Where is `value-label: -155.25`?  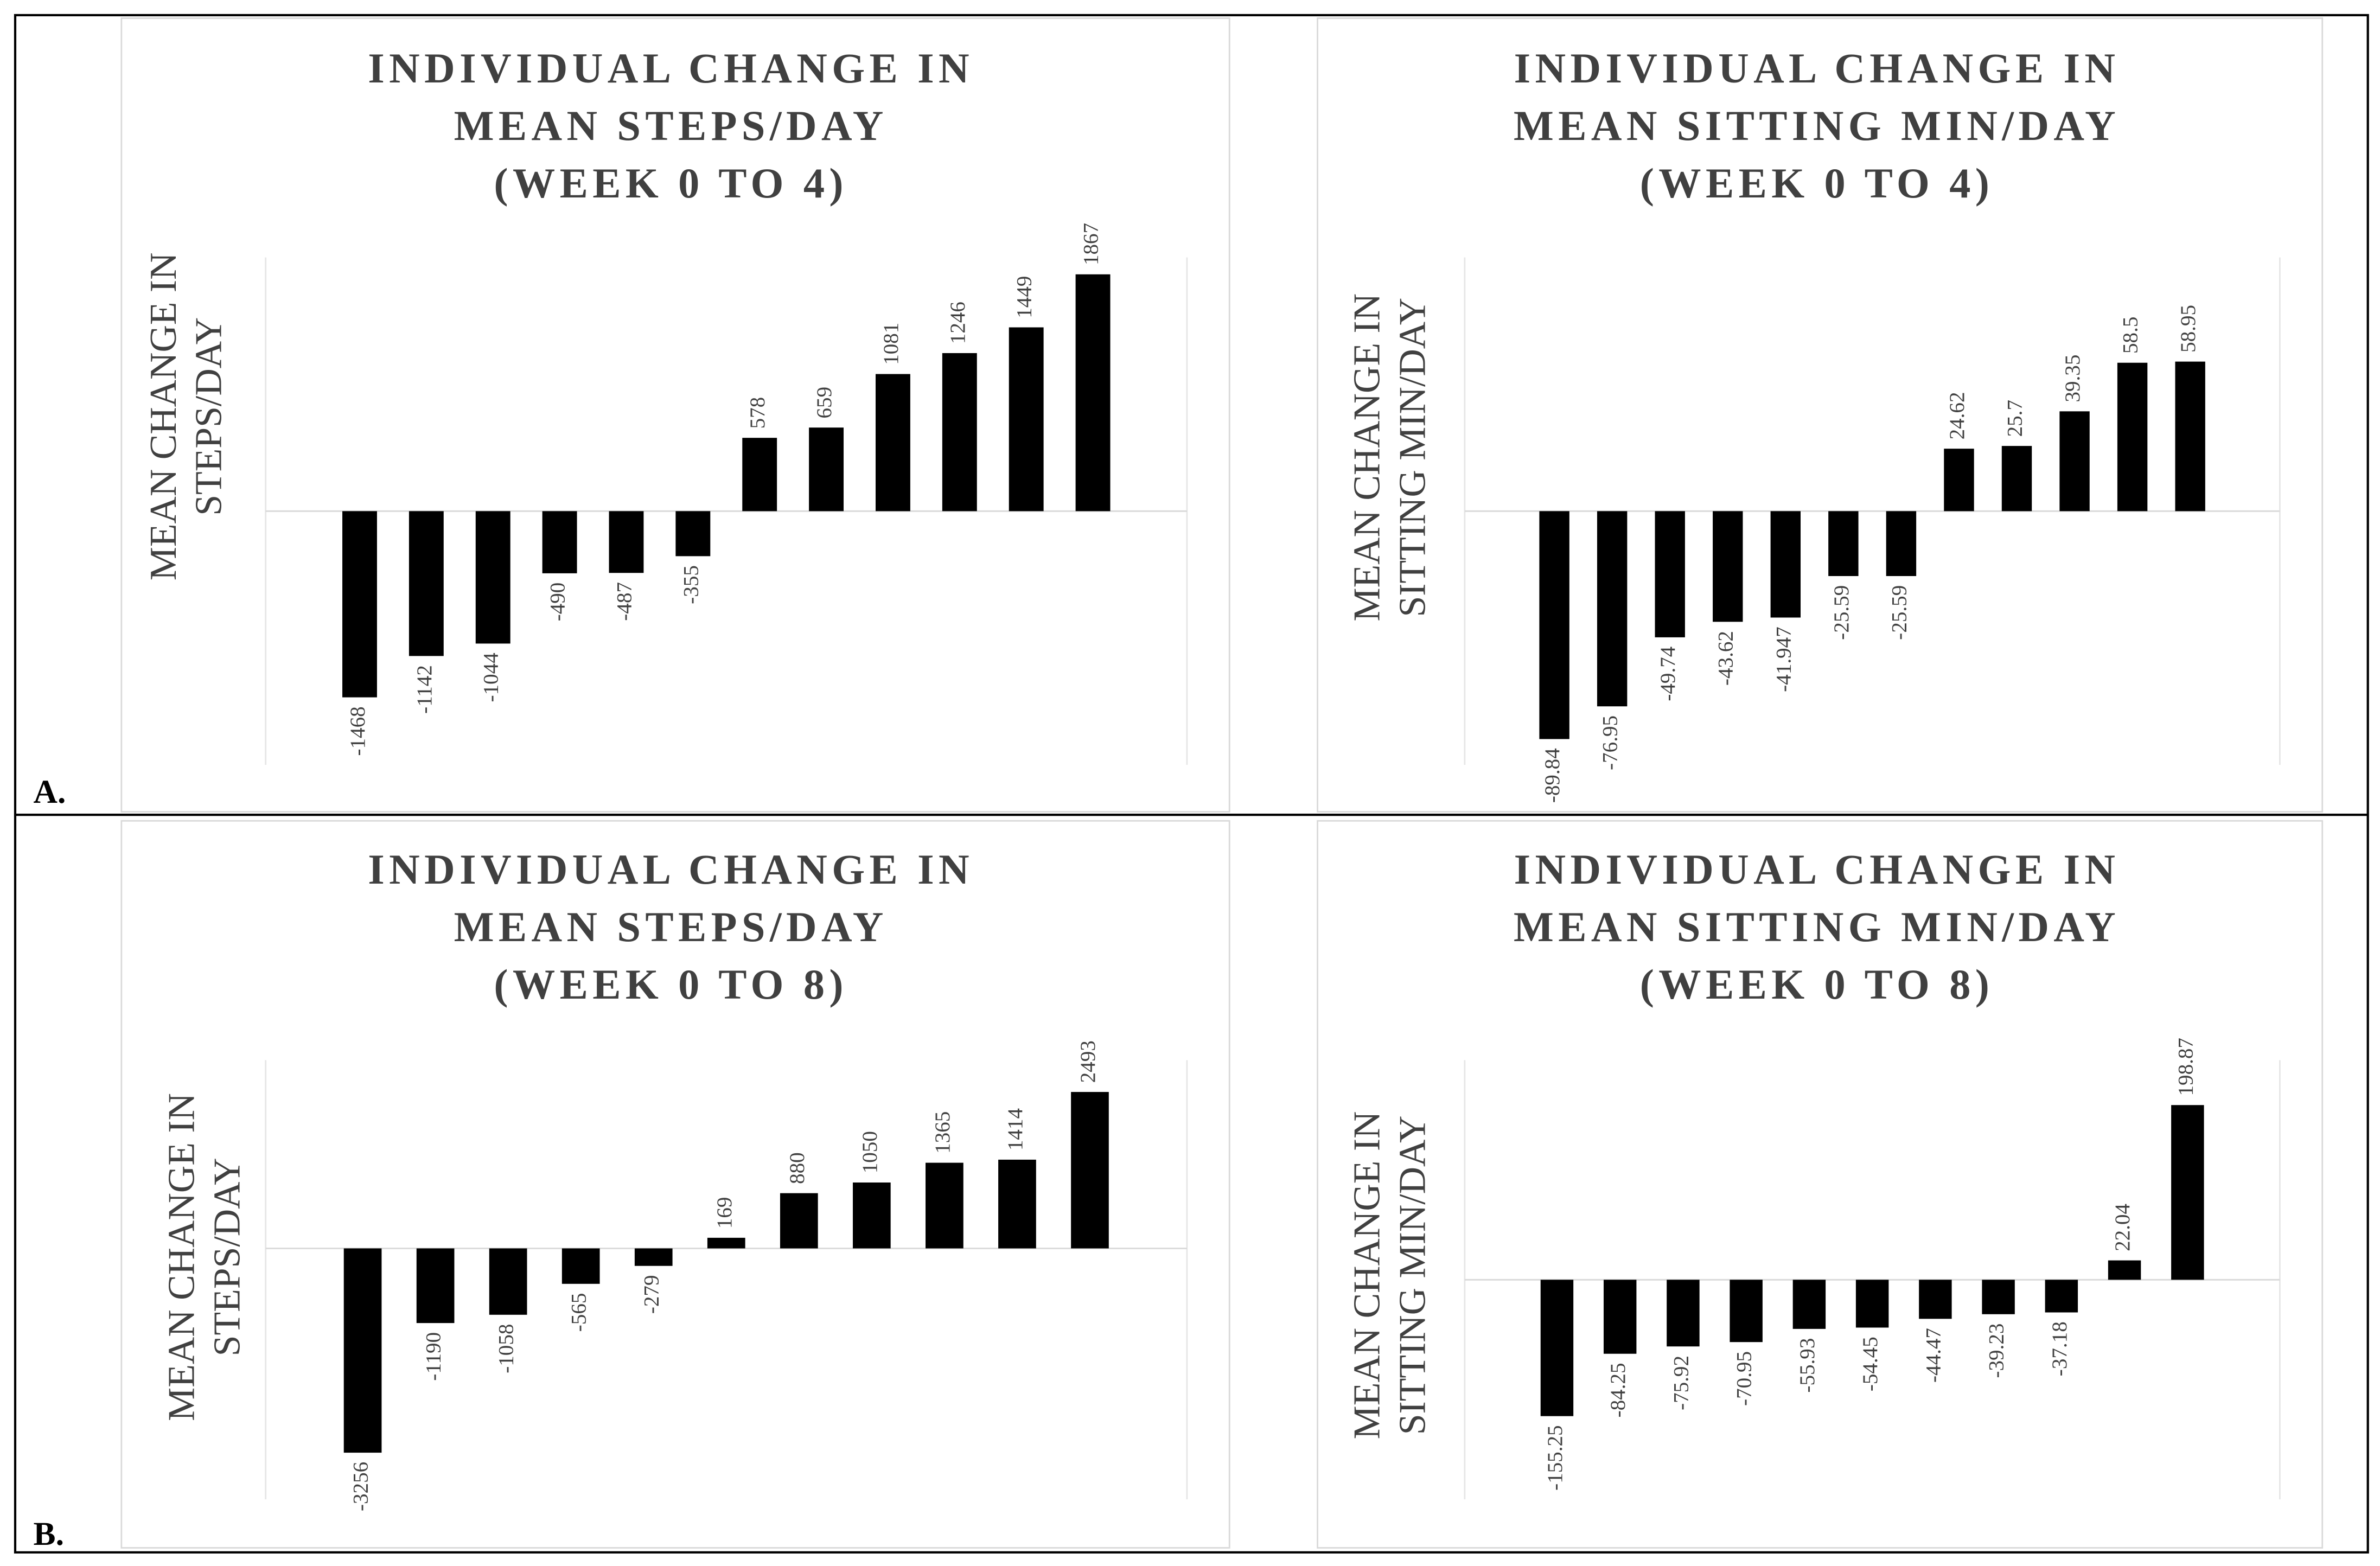 value-label: -155.25 is located at coordinates (1555, 1457).